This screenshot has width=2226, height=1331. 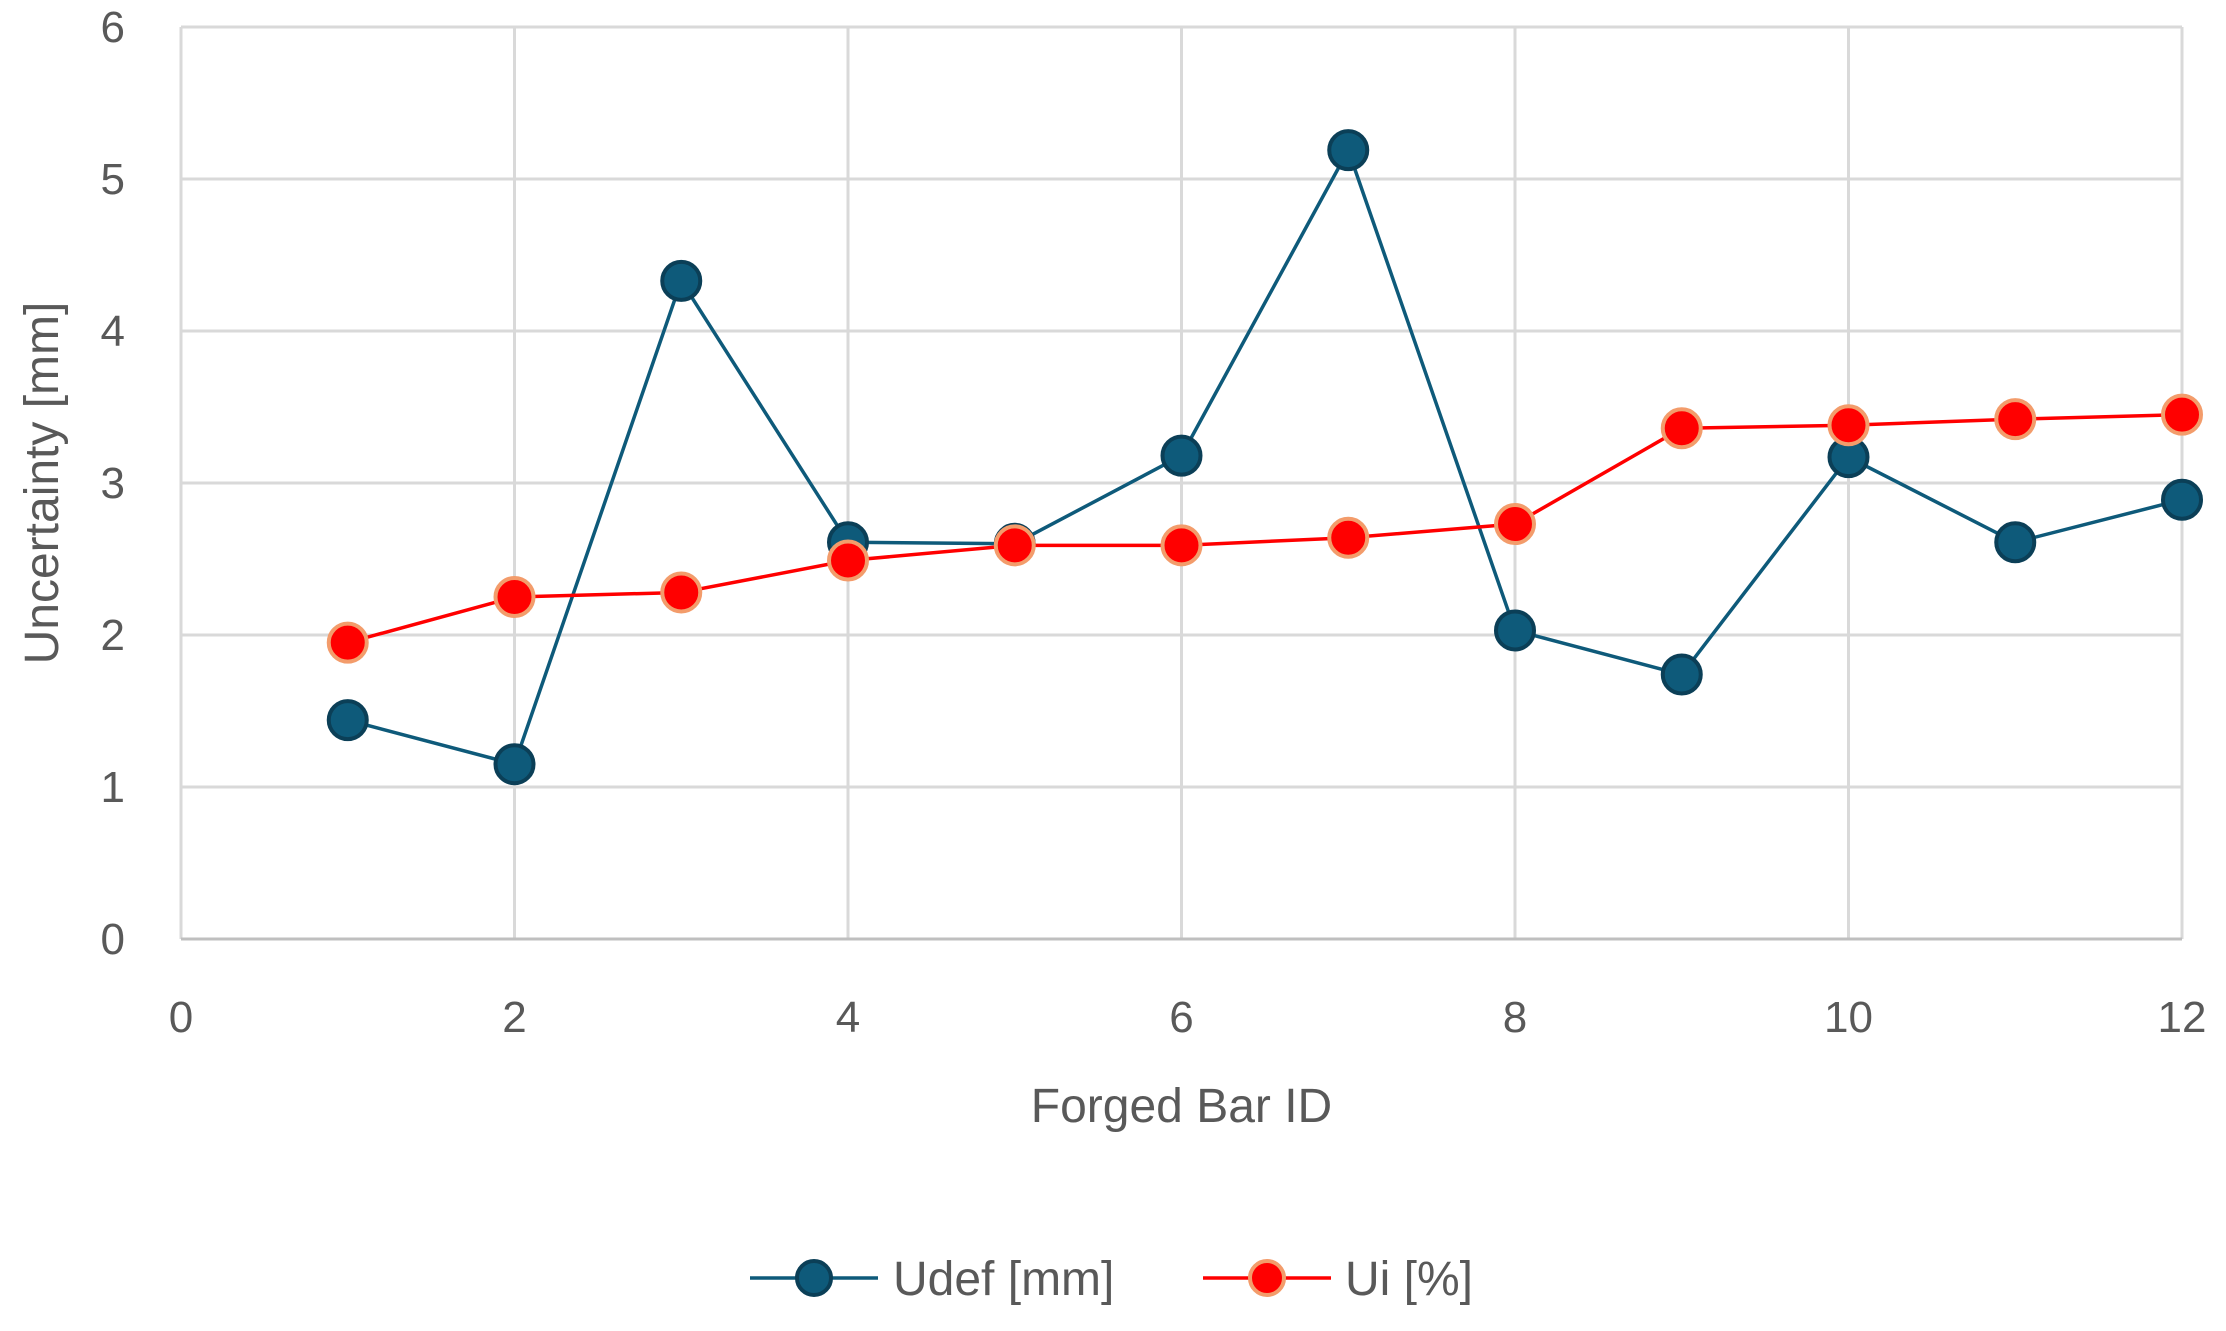 I want to click on y-axis-title: Uncertainty [mm], so click(x=42, y=483).